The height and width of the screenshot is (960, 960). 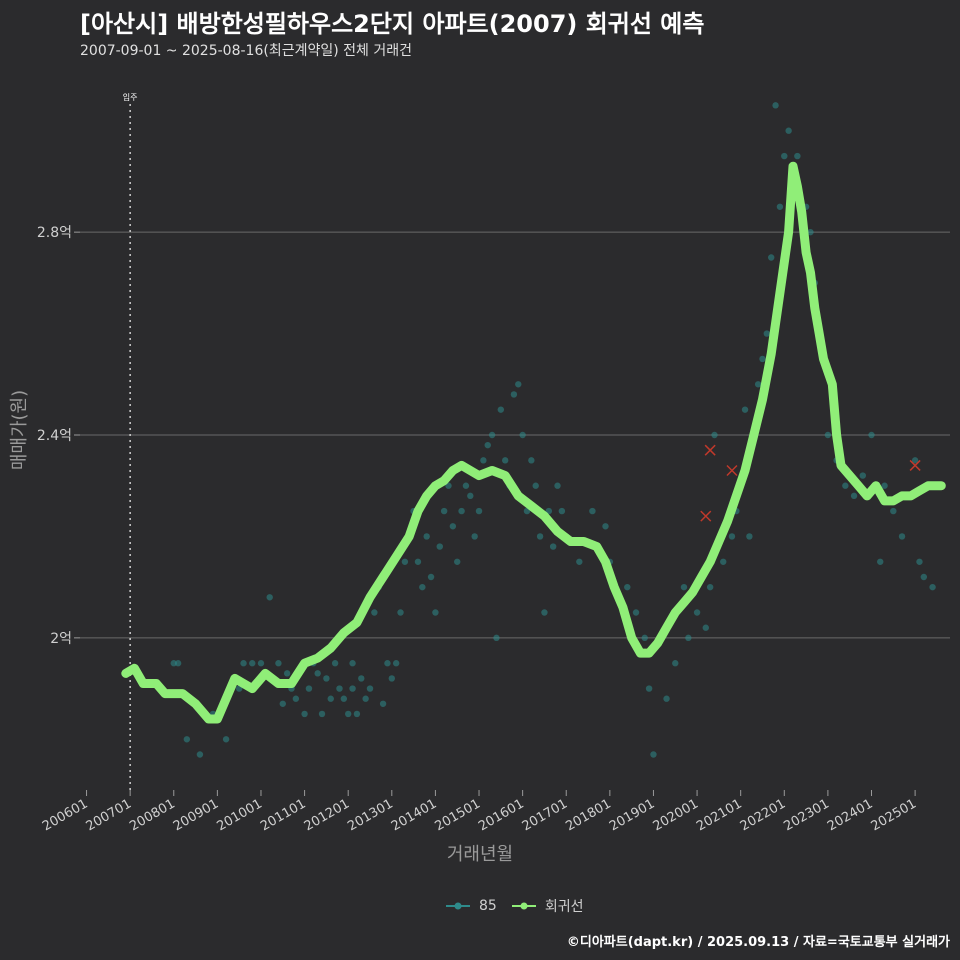 I want to click on annotation-layer: 입주, so click(x=130, y=441).